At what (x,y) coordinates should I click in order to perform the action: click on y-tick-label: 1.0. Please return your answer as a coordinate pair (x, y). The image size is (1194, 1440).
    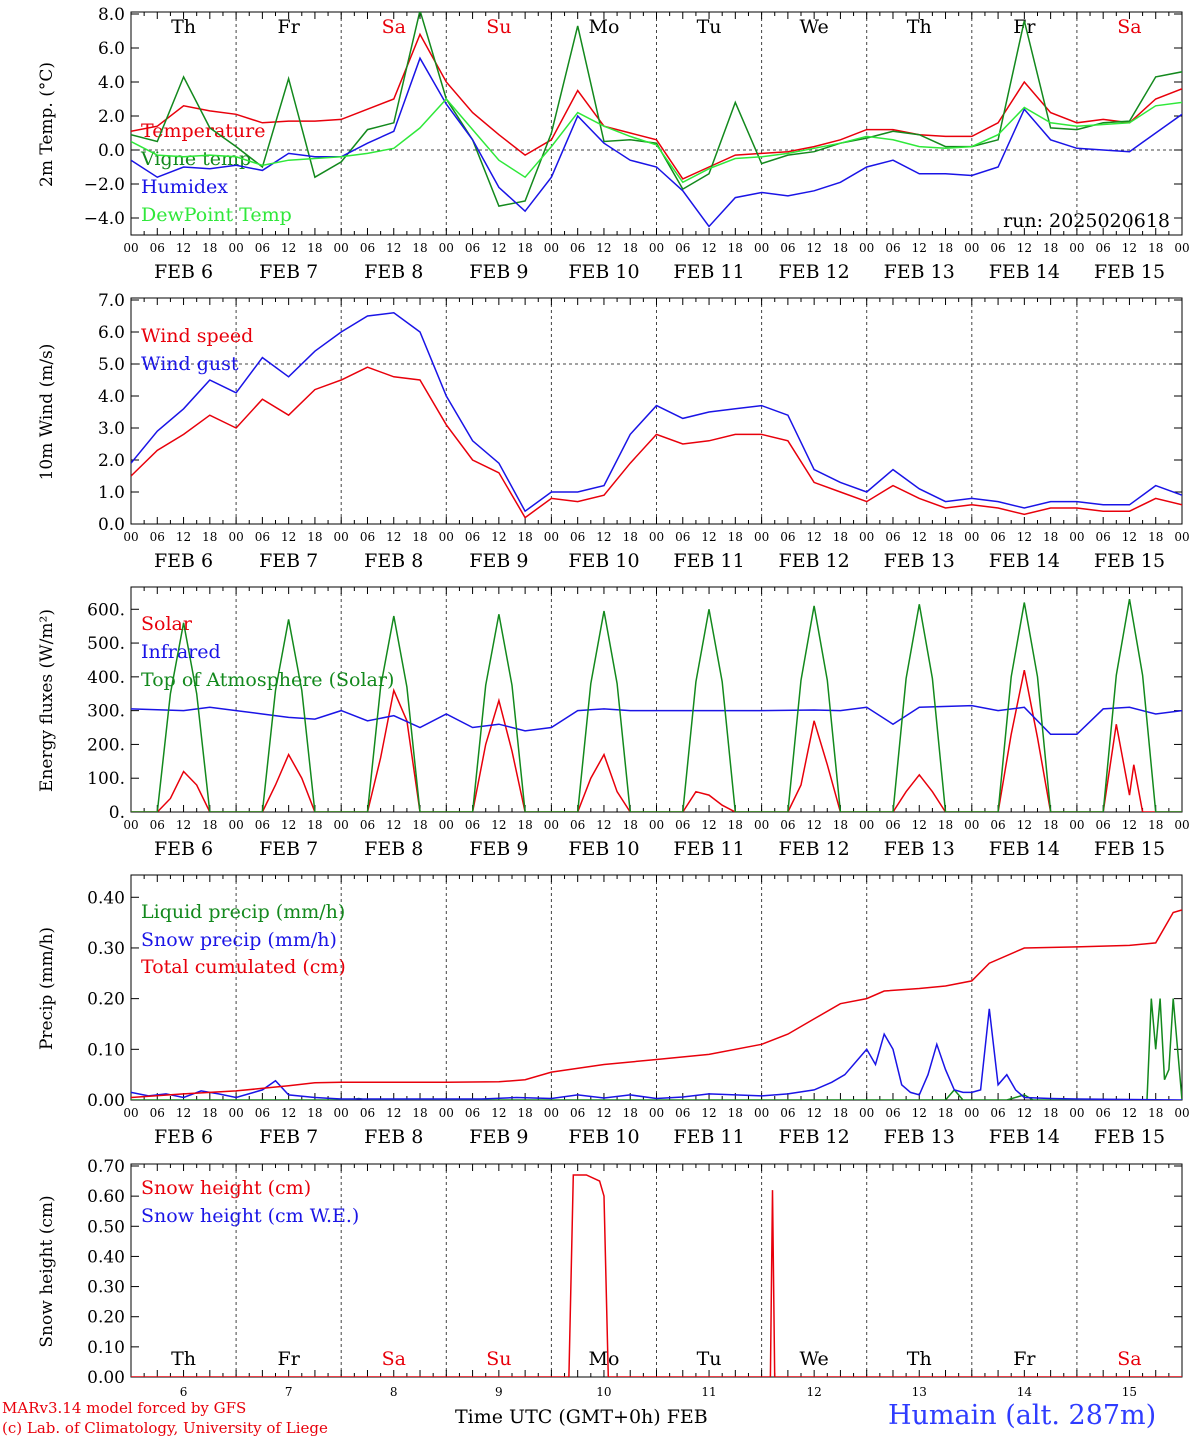
    Looking at the image, I should click on (111, 493).